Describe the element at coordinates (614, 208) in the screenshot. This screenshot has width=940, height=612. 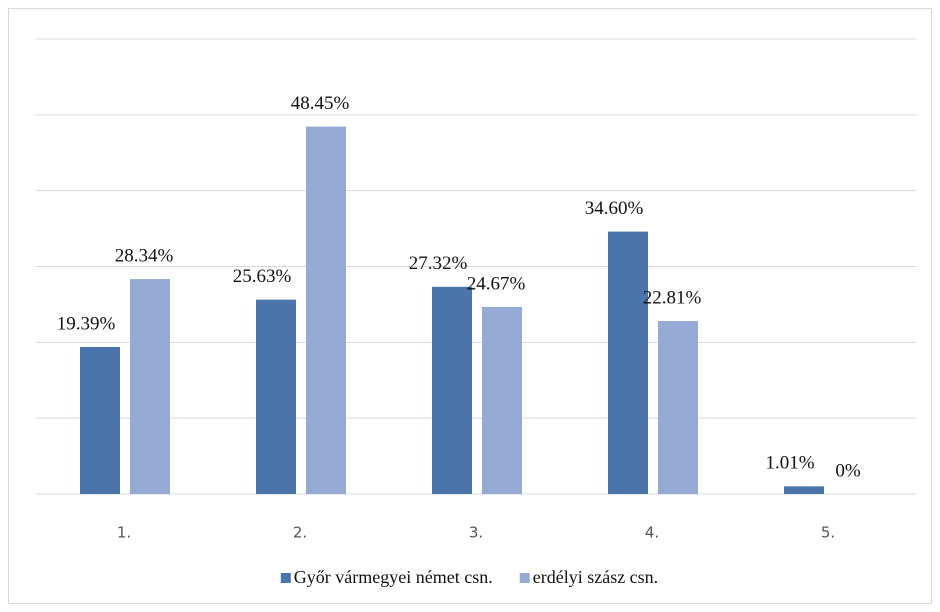
I see `data-label: 34.60%` at that location.